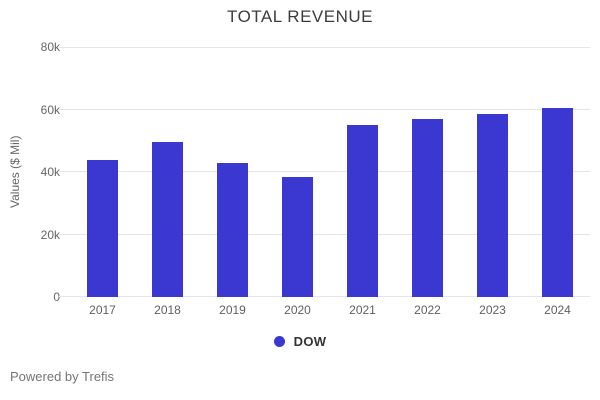  What do you see at coordinates (50, 109) in the screenshot?
I see `y-tick-label: 60k` at bounding box center [50, 109].